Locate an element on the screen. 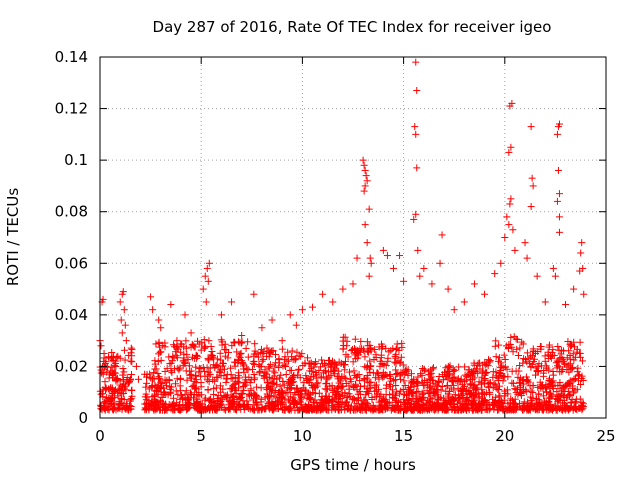 The image size is (640, 480). y-tick-label: 0.04 is located at coordinates (71, 315).